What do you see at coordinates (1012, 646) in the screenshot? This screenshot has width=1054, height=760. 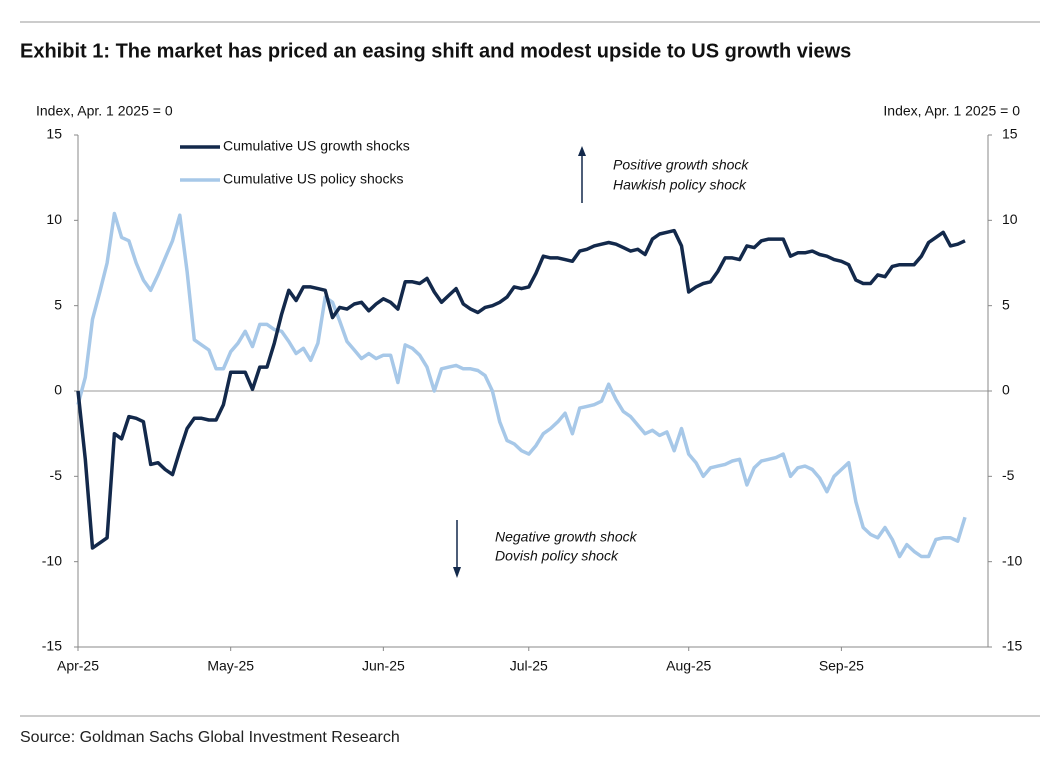 I see `y2-tick-label: -15` at bounding box center [1012, 646].